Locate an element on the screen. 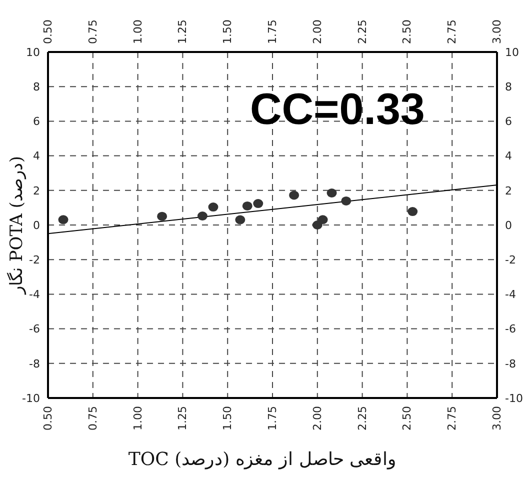  y-tick-label: -10 is located at coordinates (31, 398).